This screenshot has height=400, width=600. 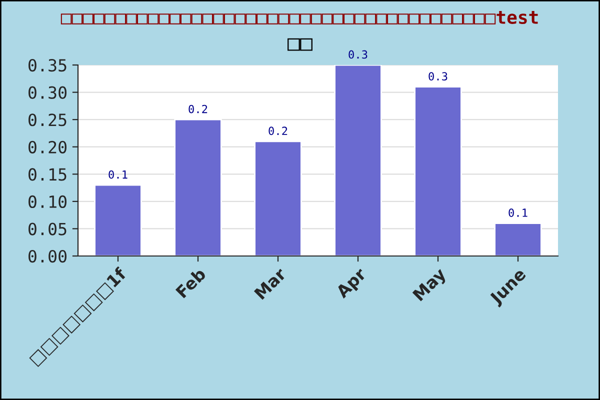 What do you see at coordinates (47, 147) in the screenshot?
I see `y-tick-label: 0.20` at bounding box center [47, 147].